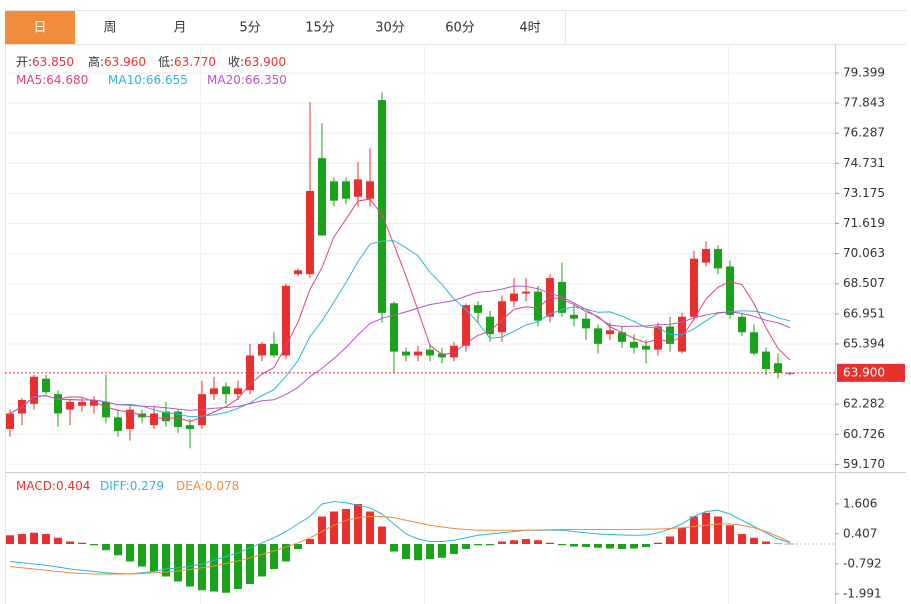 This screenshot has height=604, width=911. What do you see at coordinates (222, 486) in the screenshot?
I see `legend-value: 0.078` at bounding box center [222, 486].